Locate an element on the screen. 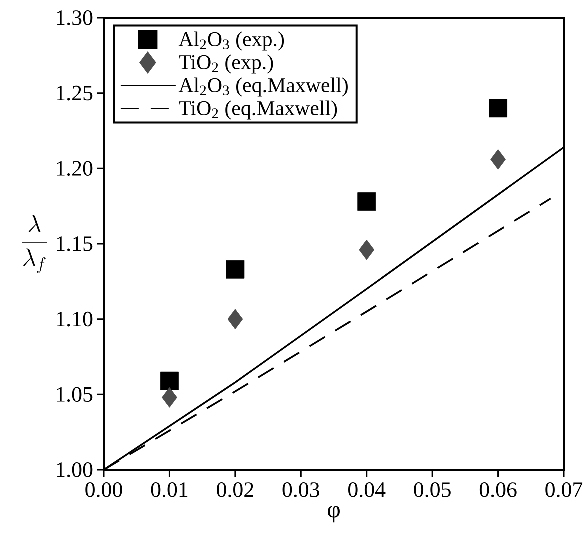 The width and height of the screenshot is (587, 537). y-tick-label: 1.25 is located at coordinates (75, 93).